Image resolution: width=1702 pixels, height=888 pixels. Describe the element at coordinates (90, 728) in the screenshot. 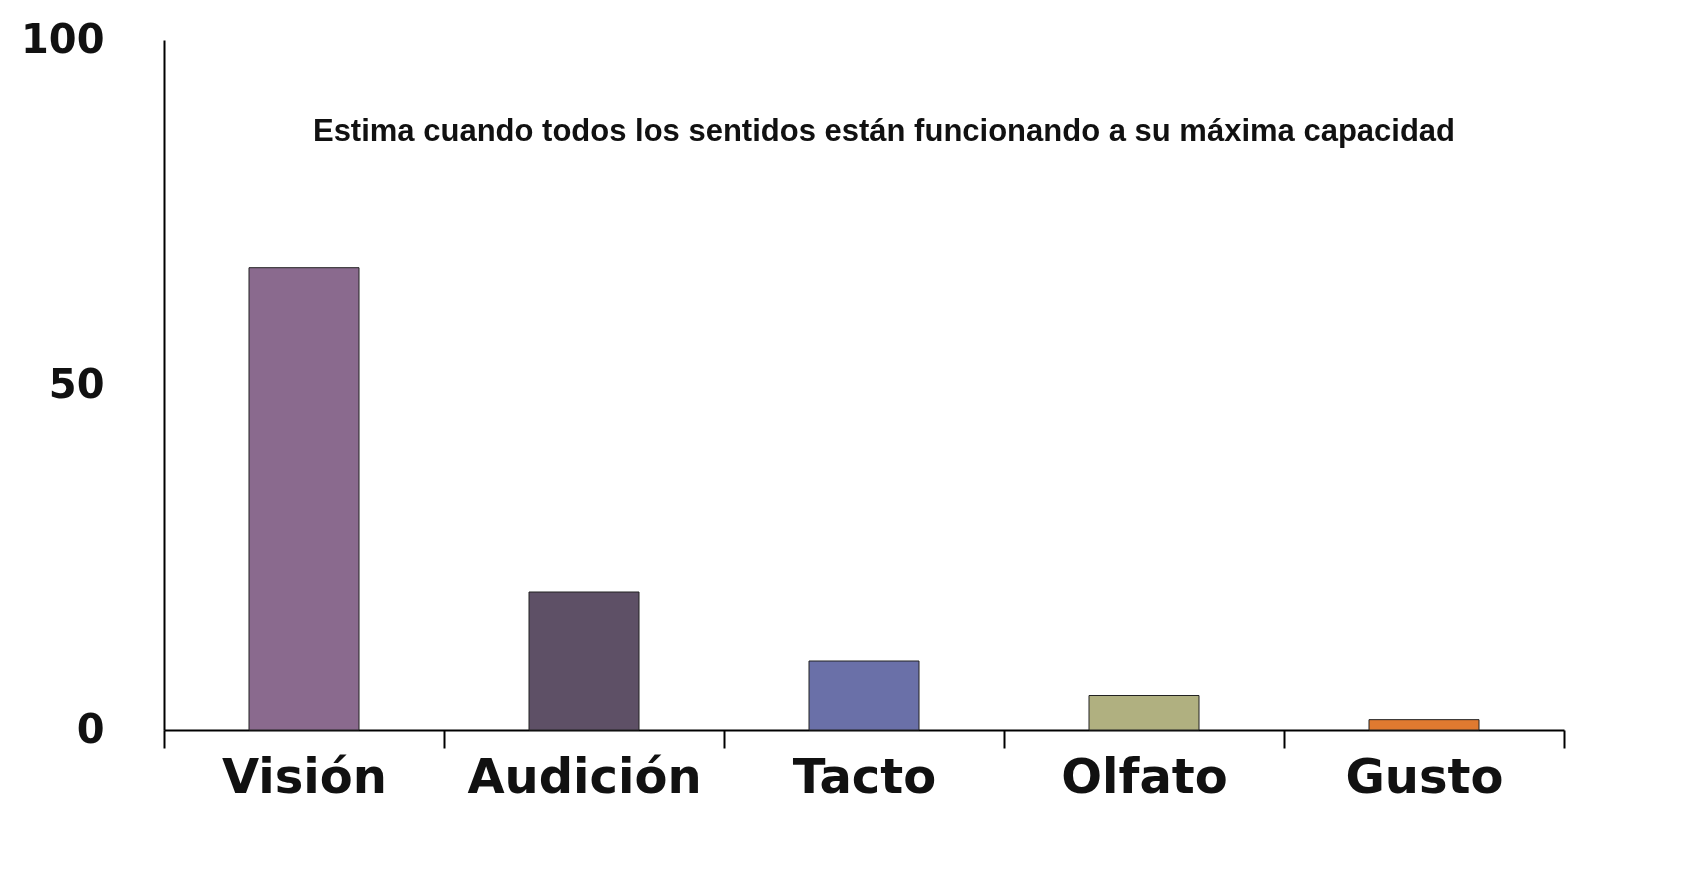

I see `y-tick-label: 0` at that location.